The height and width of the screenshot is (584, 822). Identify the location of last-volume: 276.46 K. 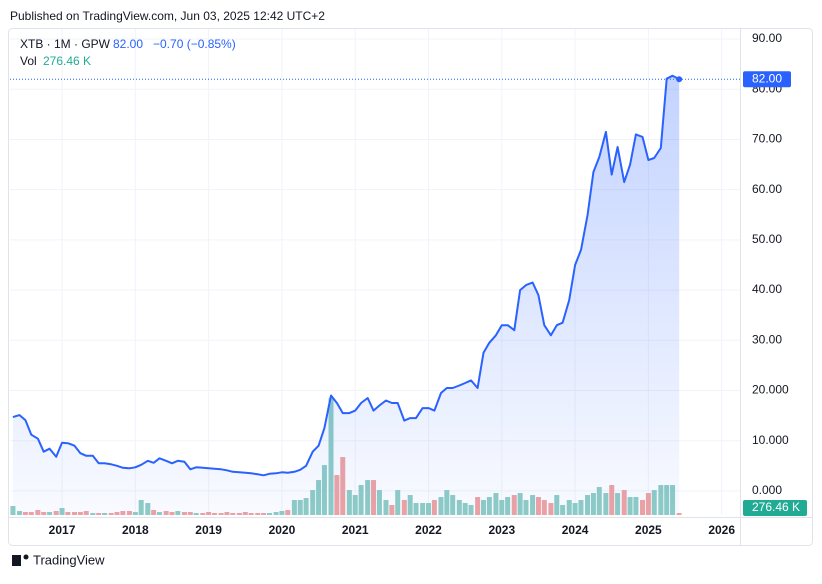
(67, 61).